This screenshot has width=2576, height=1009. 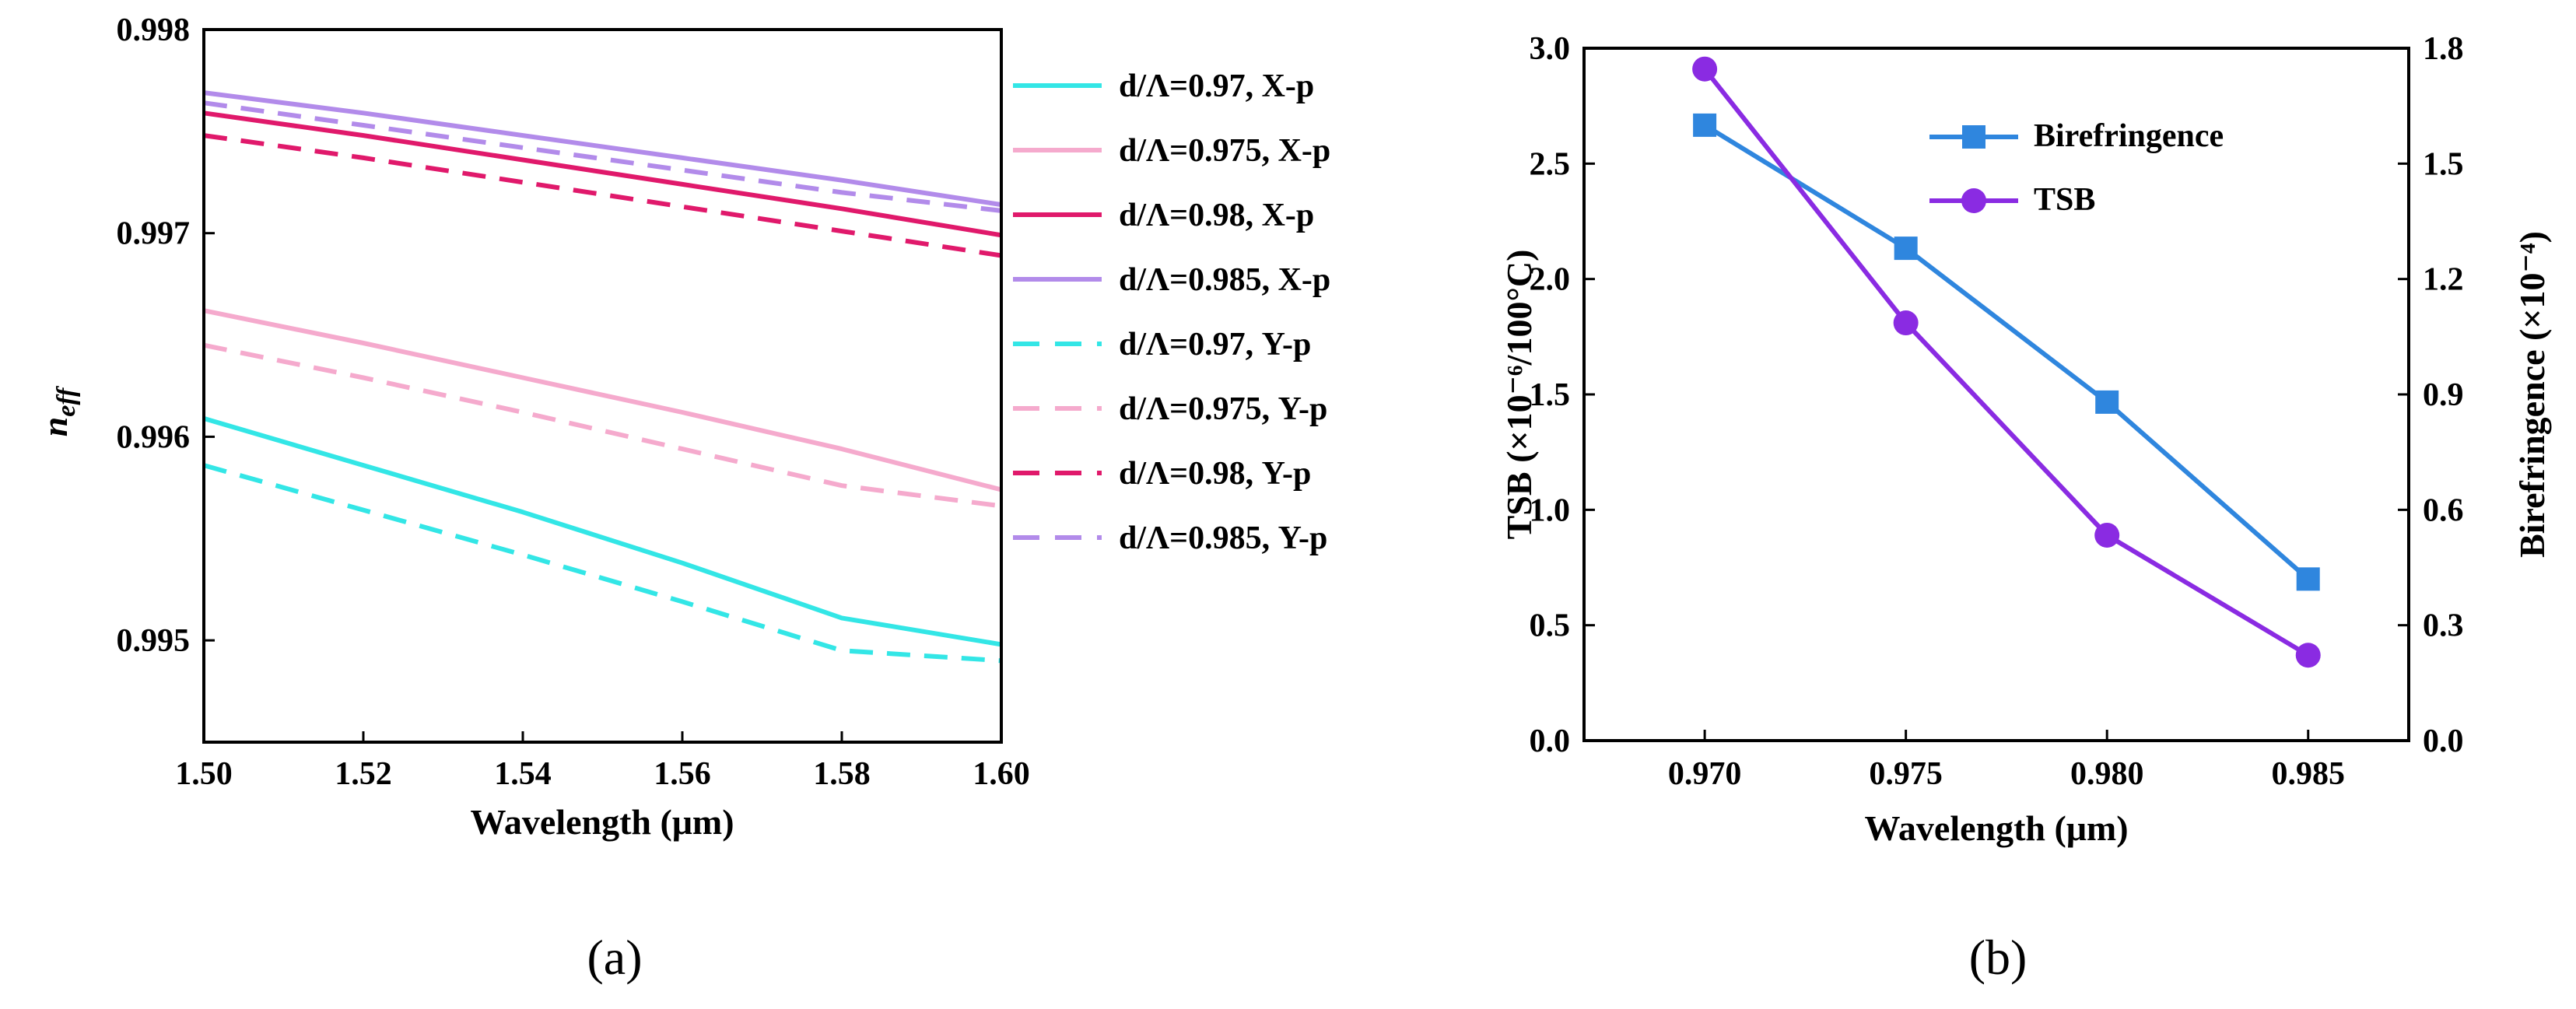 What do you see at coordinates (1224, 280) in the screenshot?
I see `legend-label-4: d/Λ=0.985, X-p` at bounding box center [1224, 280].